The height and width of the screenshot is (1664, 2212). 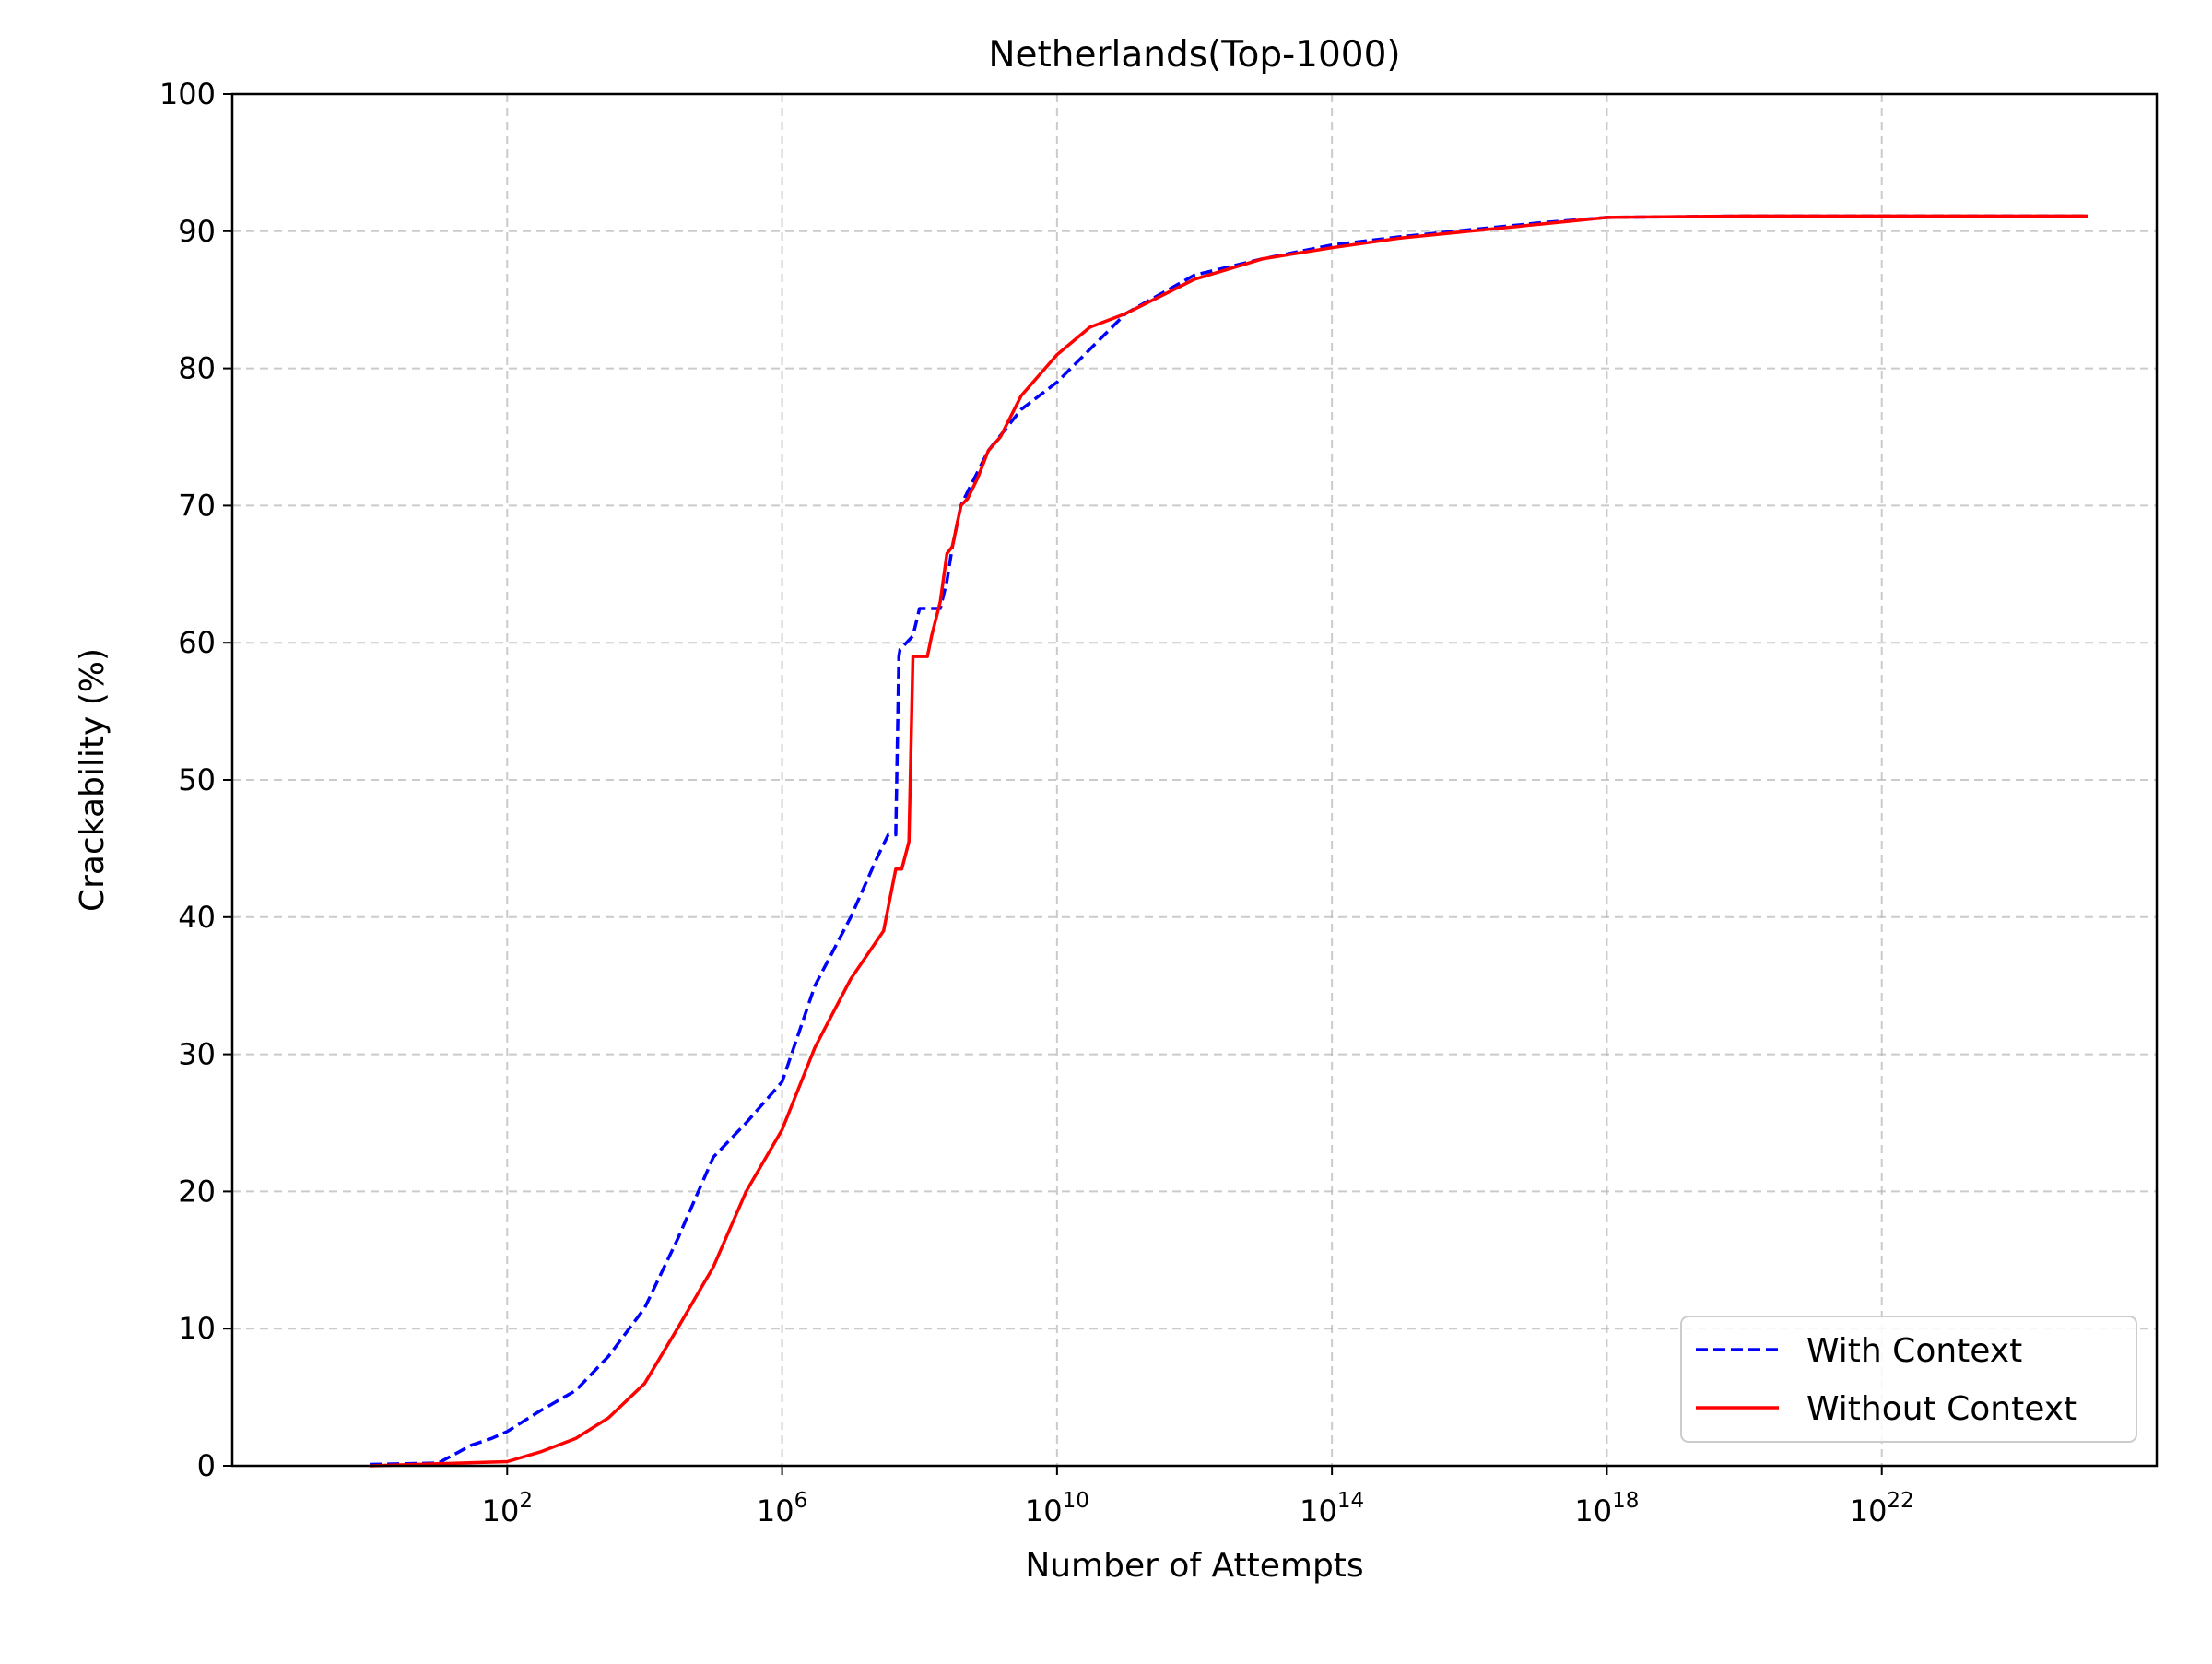 What do you see at coordinates (197, 1328) in the screenshot?
I see `y-tick-label: 10` at bounding box center [197, 1328].